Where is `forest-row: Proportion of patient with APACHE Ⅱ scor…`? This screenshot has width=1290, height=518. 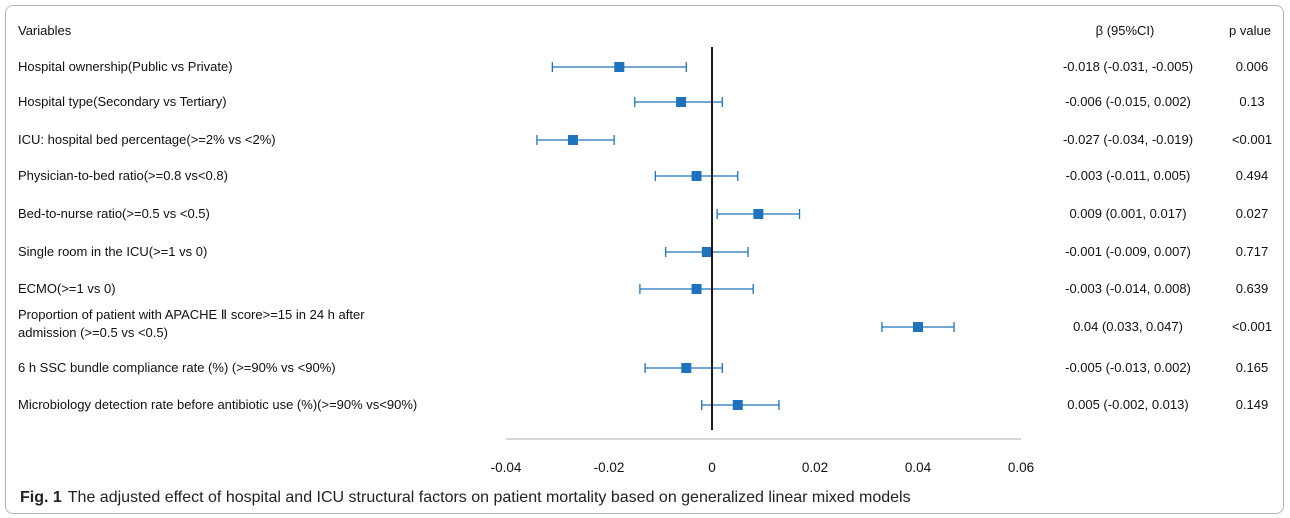 forest-row: Proportion of patient with APACHE Ⅱ scor… is located at coordinates (645, 323).